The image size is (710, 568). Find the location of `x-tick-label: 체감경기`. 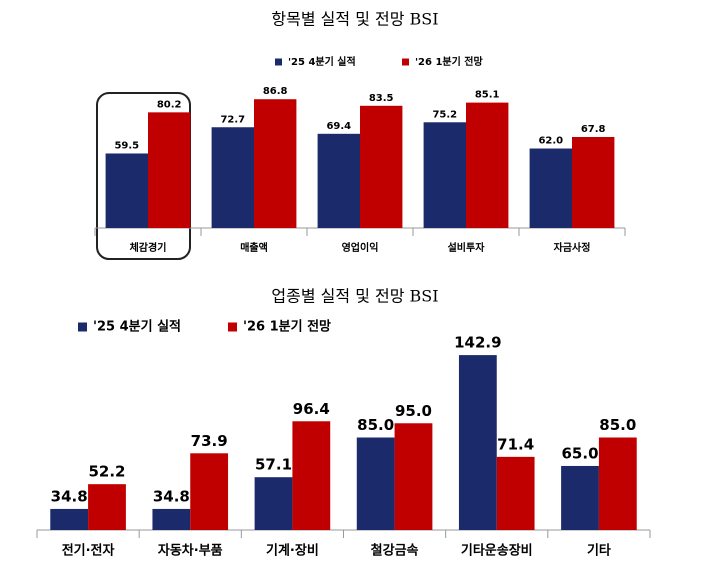

x-tick-label: 체감경기 is located at coordinates (148, 247).